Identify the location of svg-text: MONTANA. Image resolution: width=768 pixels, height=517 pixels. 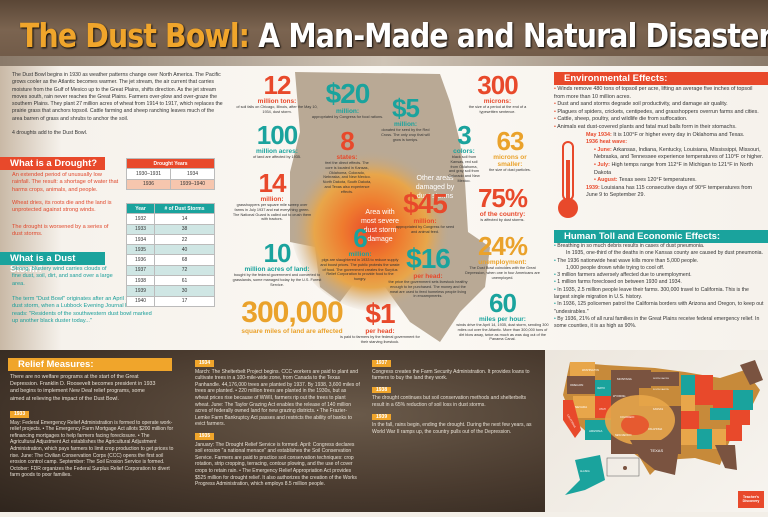
(624, 379).